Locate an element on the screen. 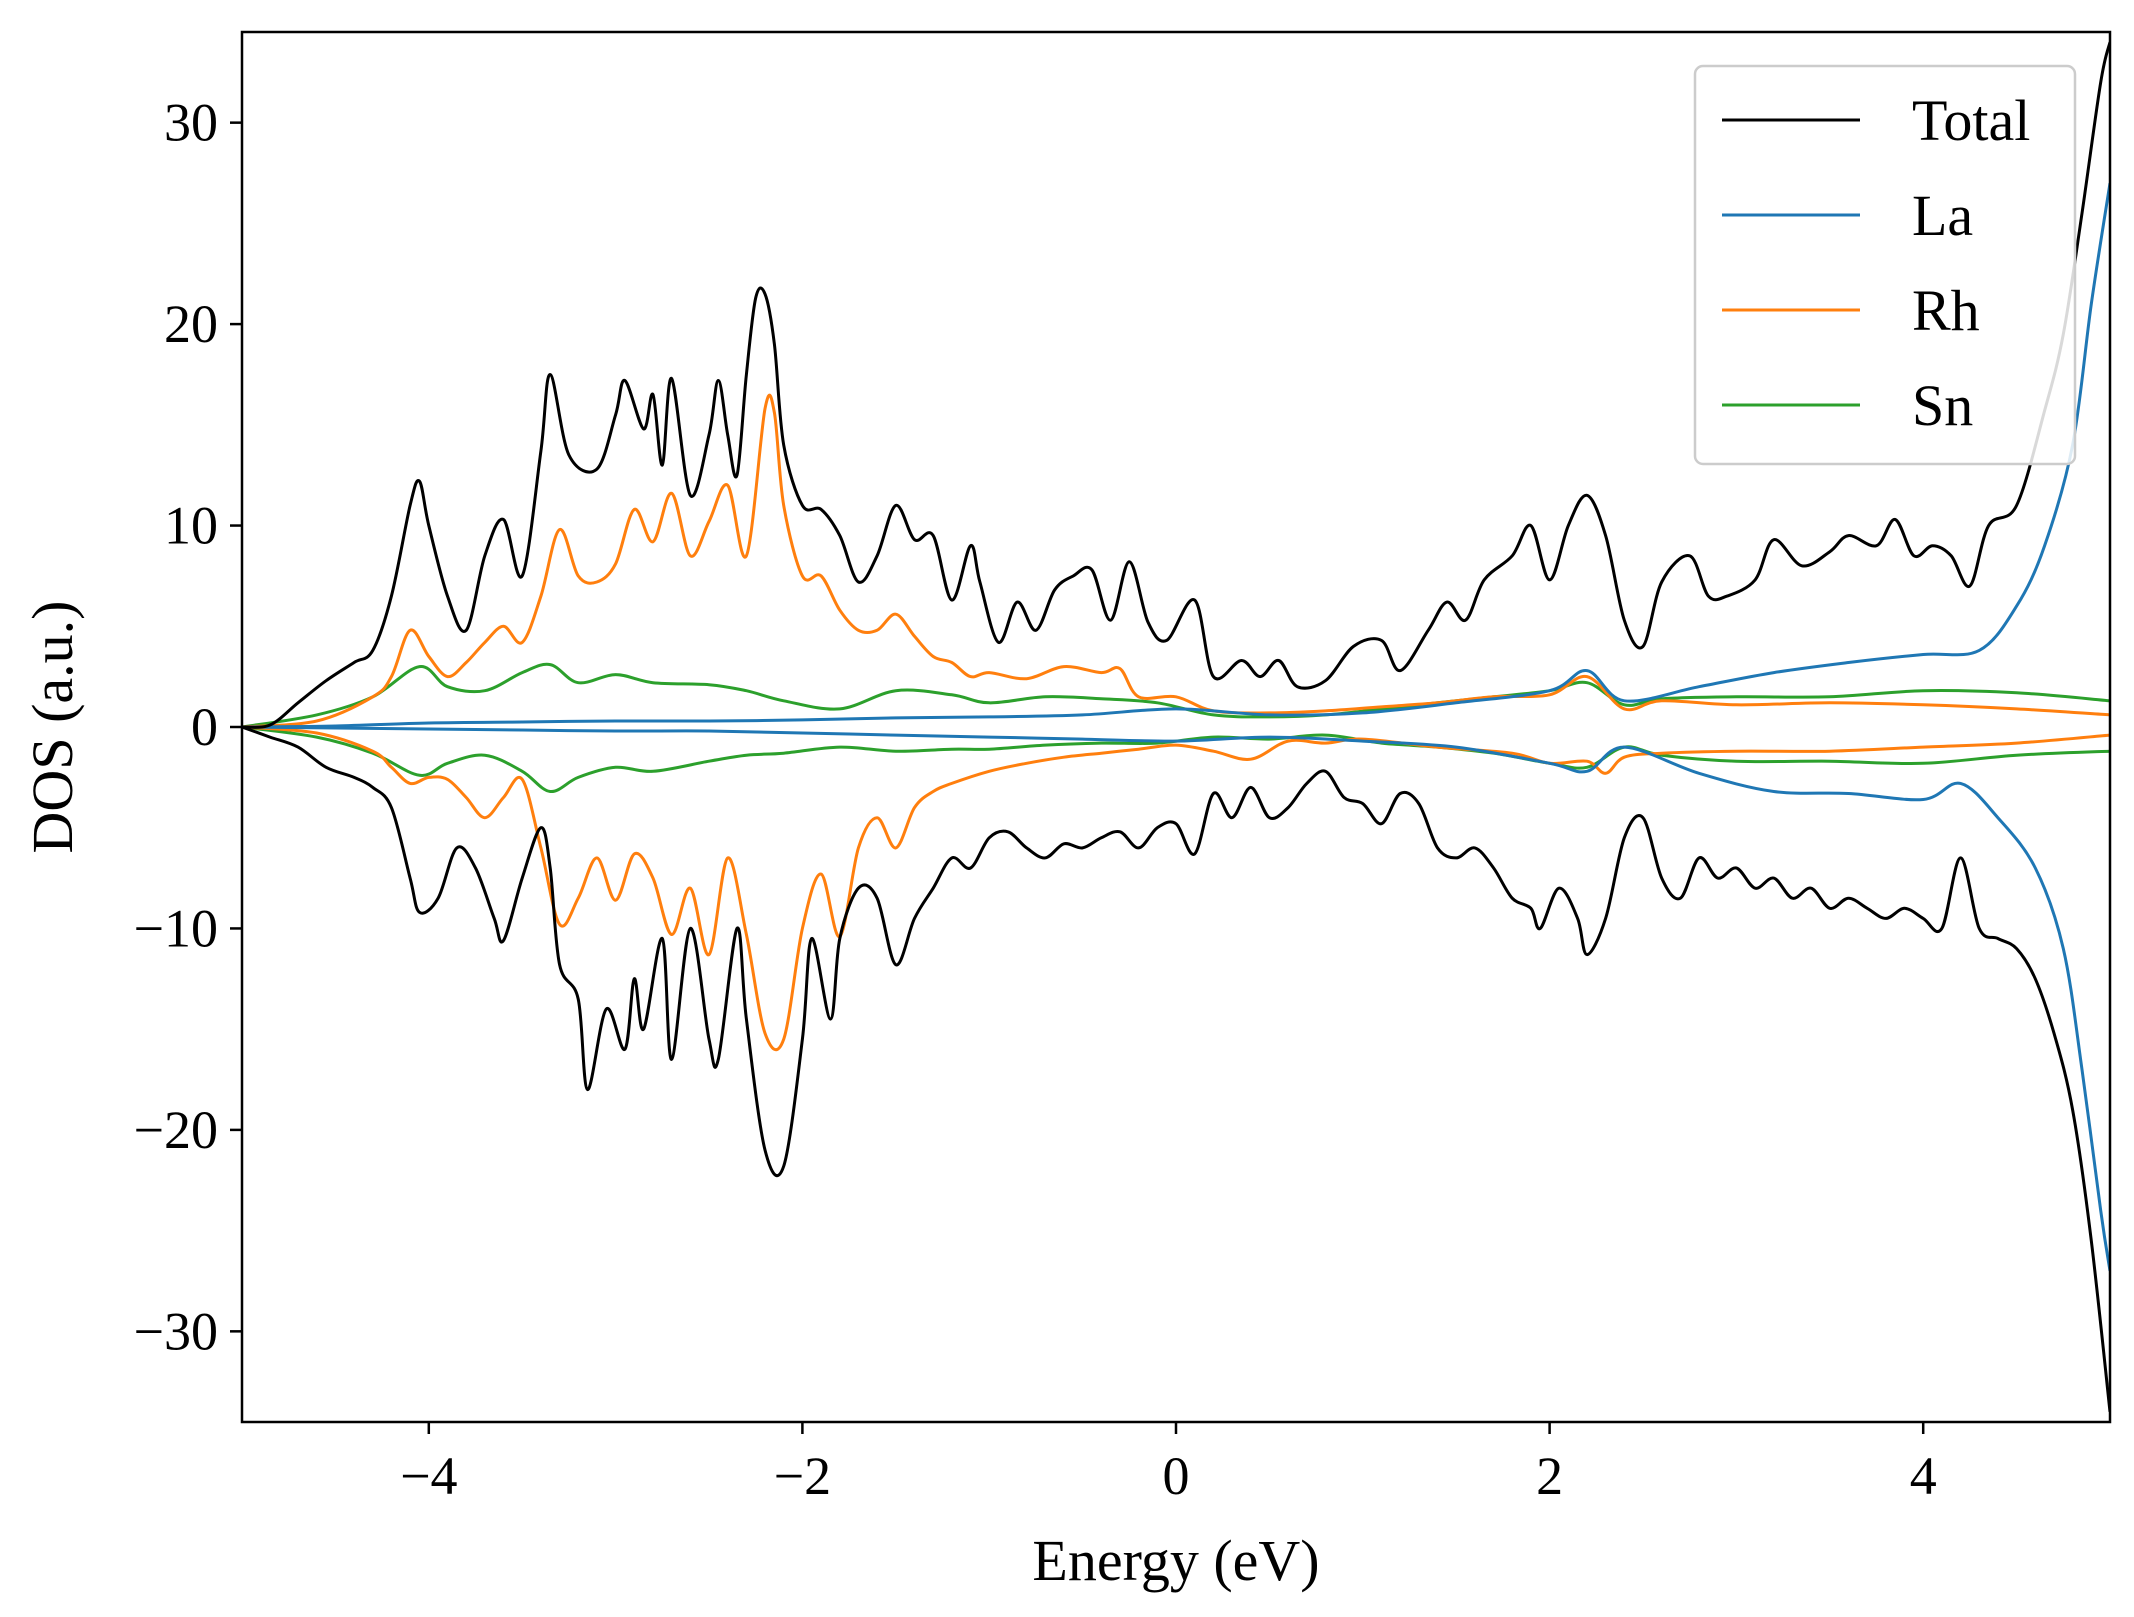 This screenshot has width=2134, height=1617. x-tick-label: 0 is located at coordinates (1176, 1476).